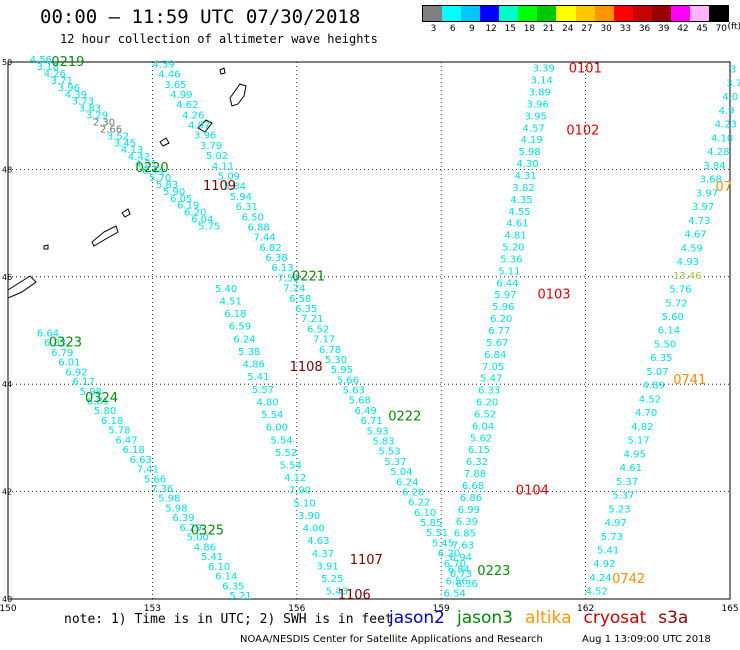 The height and width of the screenshot is (650, 740). I want to click on wave-height-value: 7.52, so click(288, 278).